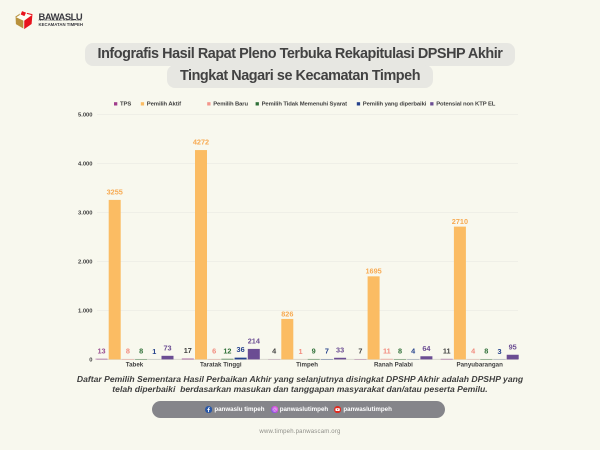  I want to click on svg-text: 1.000, so click(85, 312).